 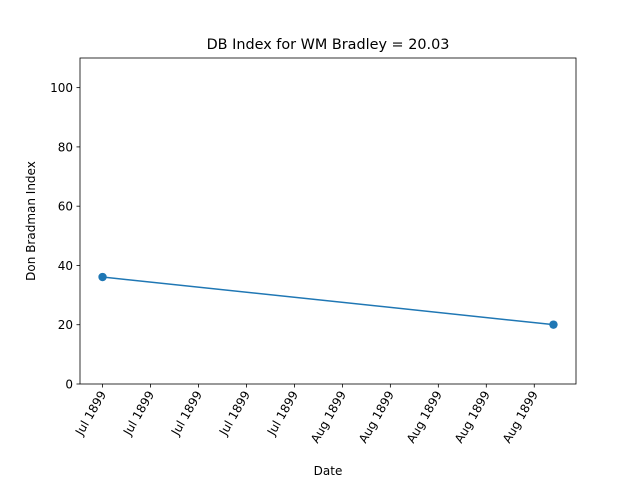 What do you see at coordinates (65, 207) in the screenshot?
I see `y-tick-label: 60` at bounding box center [65, 207].